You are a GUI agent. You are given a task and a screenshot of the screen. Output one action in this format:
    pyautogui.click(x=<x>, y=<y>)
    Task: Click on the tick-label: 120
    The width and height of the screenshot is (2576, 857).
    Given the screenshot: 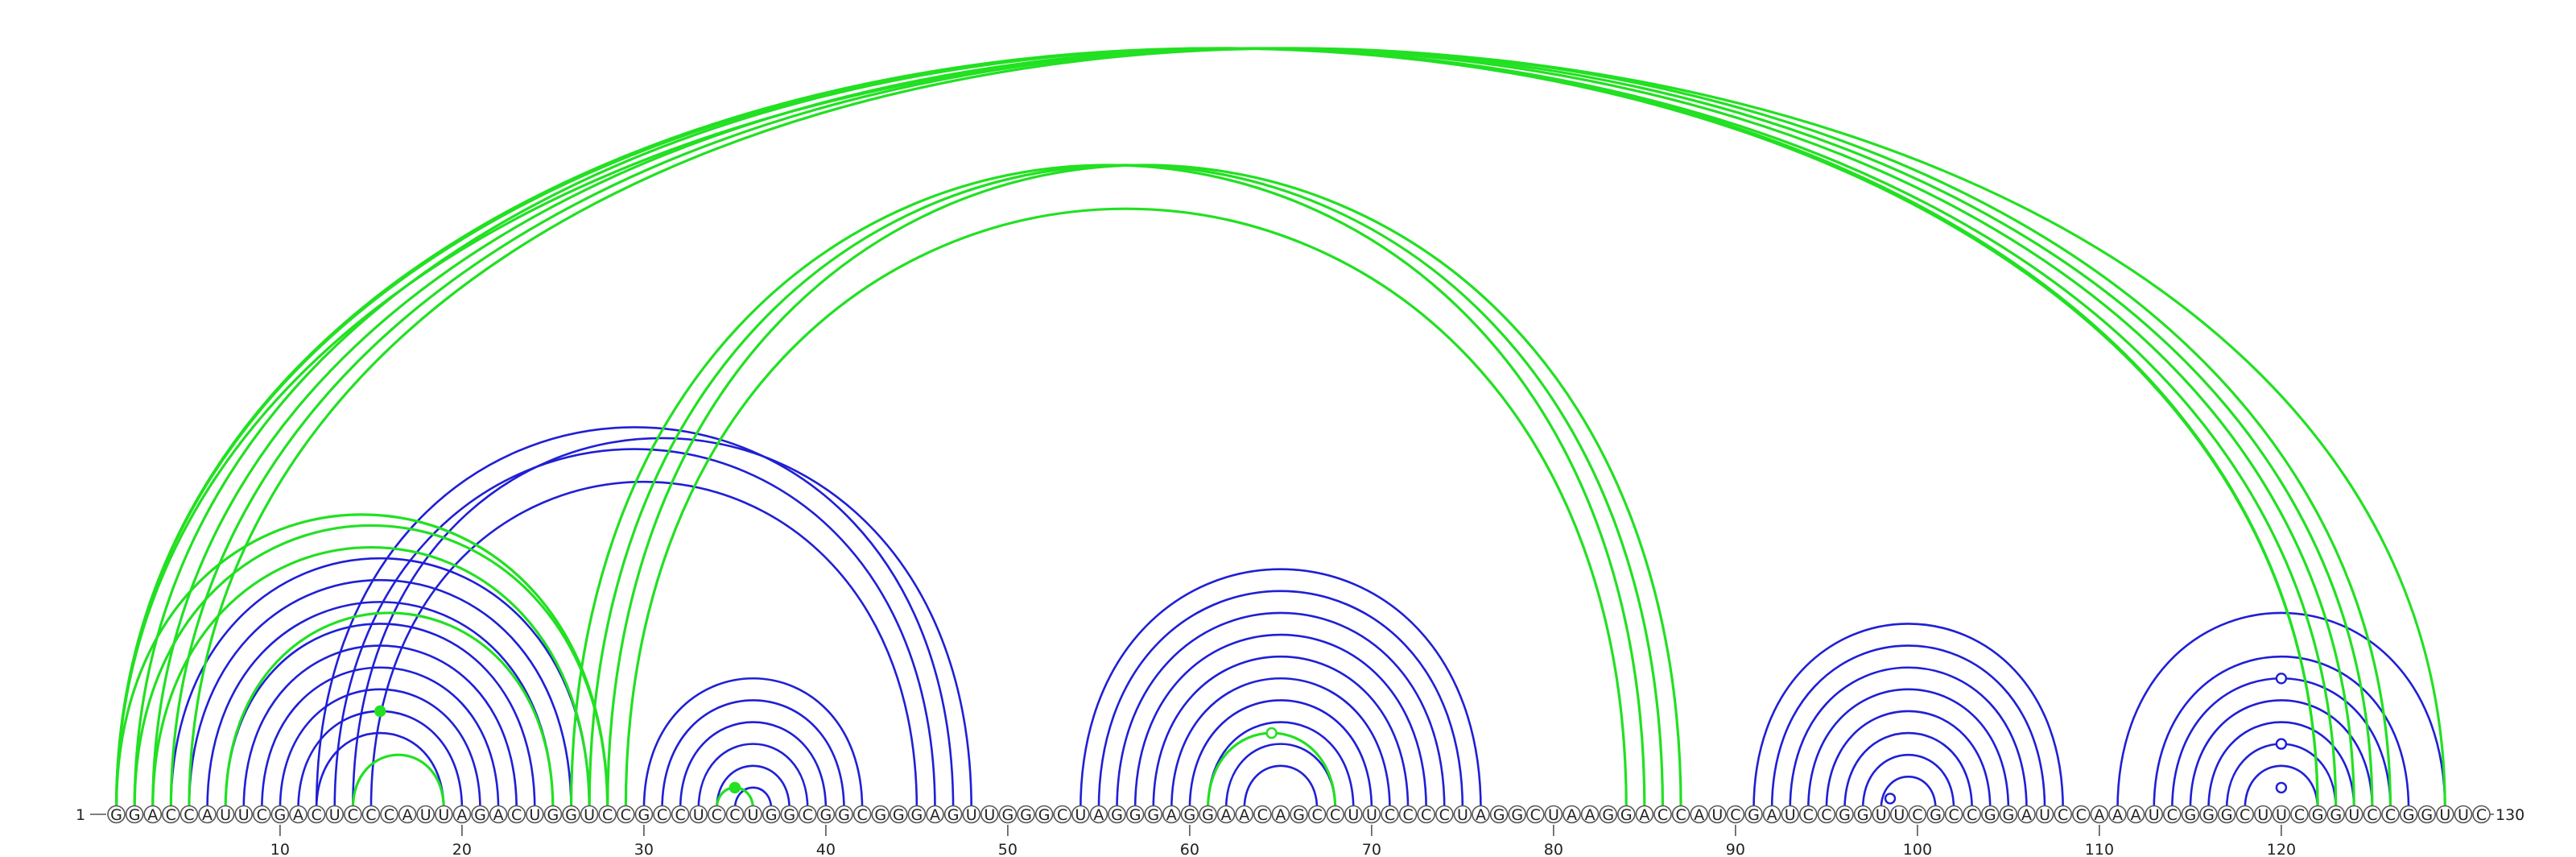 What is the action you would take?
    pyautogui.click(x=2281, y=849)
    